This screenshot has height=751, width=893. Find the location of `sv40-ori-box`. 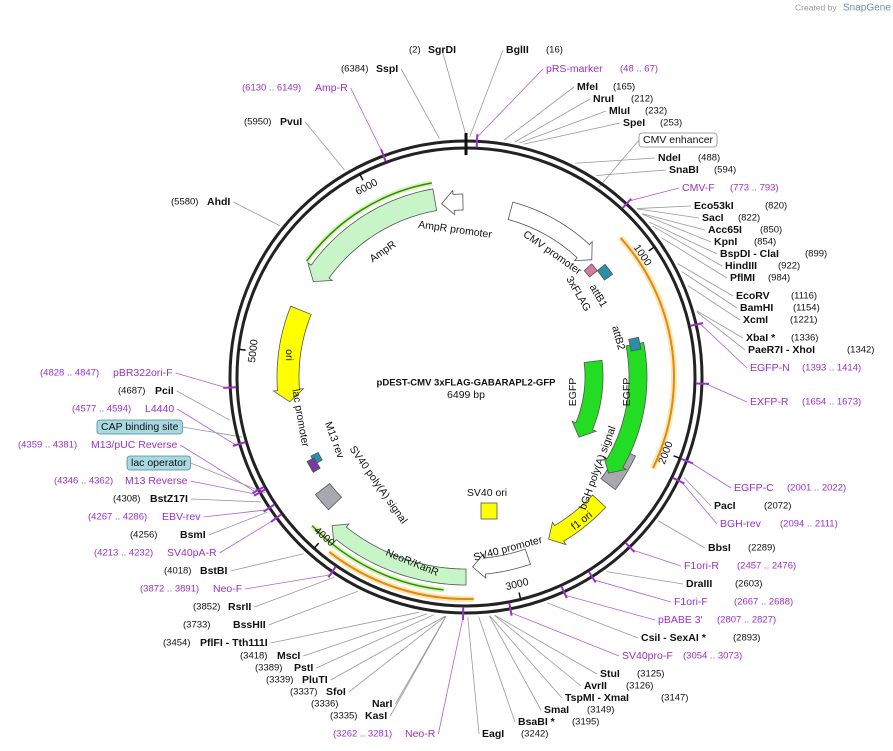

sv40-ori-box is located at coordinates (489, 511).